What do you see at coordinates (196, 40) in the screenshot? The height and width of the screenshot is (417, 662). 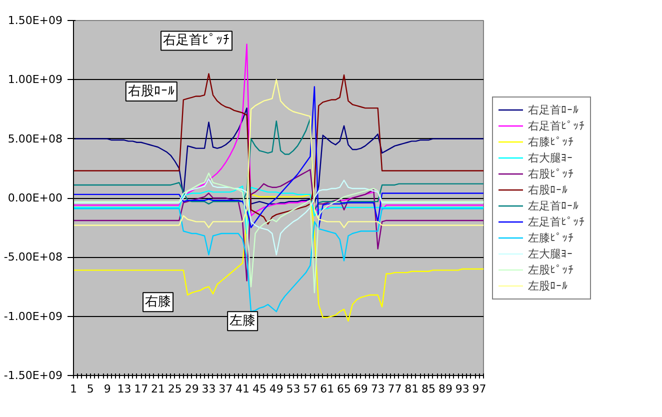 I see `annotation: 右足首ﾋﾟｯﾁ` at bounding box center [196, 40].